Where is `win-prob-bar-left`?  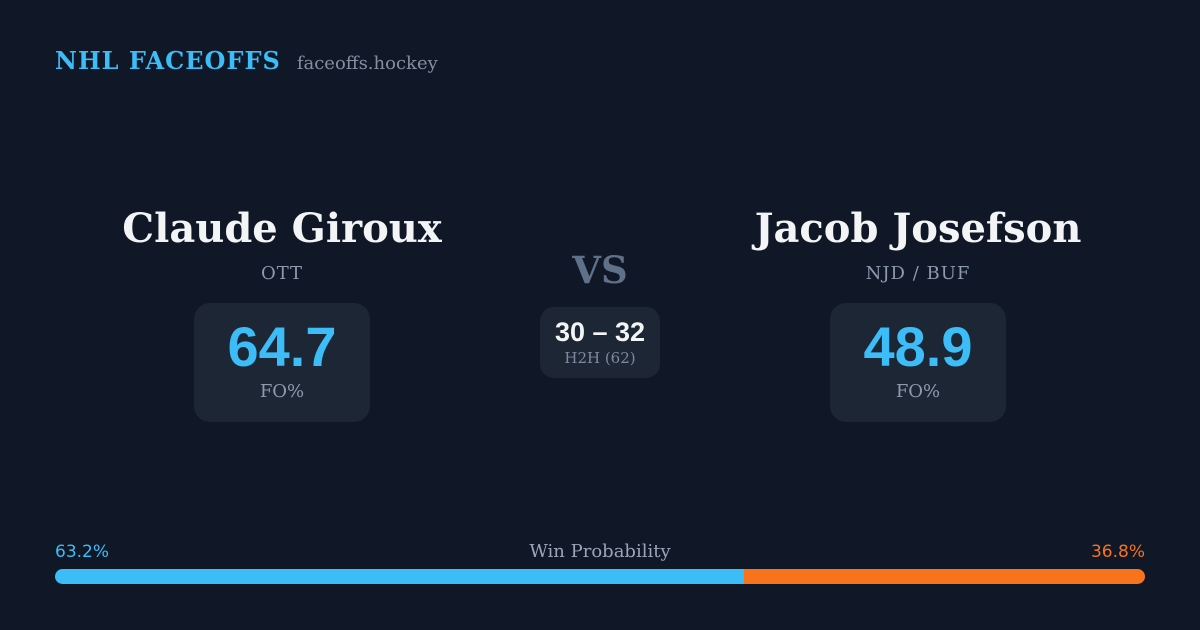
win-prob-bar-left is located at coordinates (399, 576).